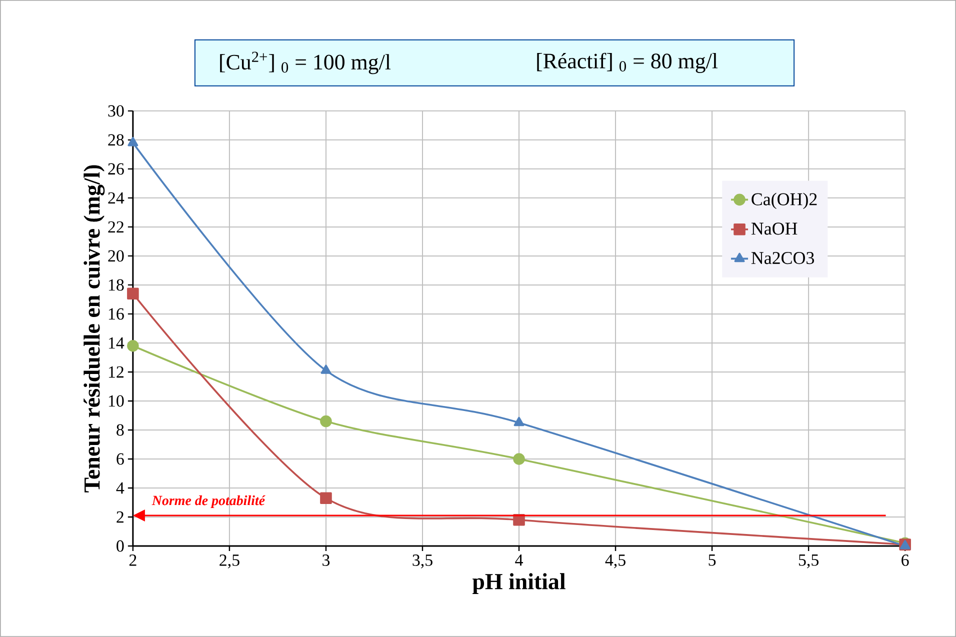 The width and height of the screenshot is (956, 637). What do you see at coordinates (305, 63) in the screenshot?
I see `chart-title: [Cu$^{2+}$] $_{0}$ = 100 mg/l` at bounding box center [305, 63].